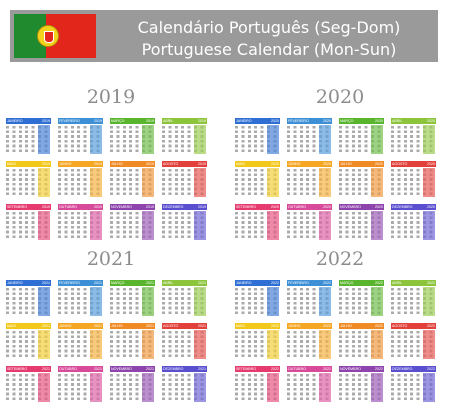 The height and width of the screenshot is (408, 450). I want to click on month-header: SETEMBRO 2022, so click(257, 369).